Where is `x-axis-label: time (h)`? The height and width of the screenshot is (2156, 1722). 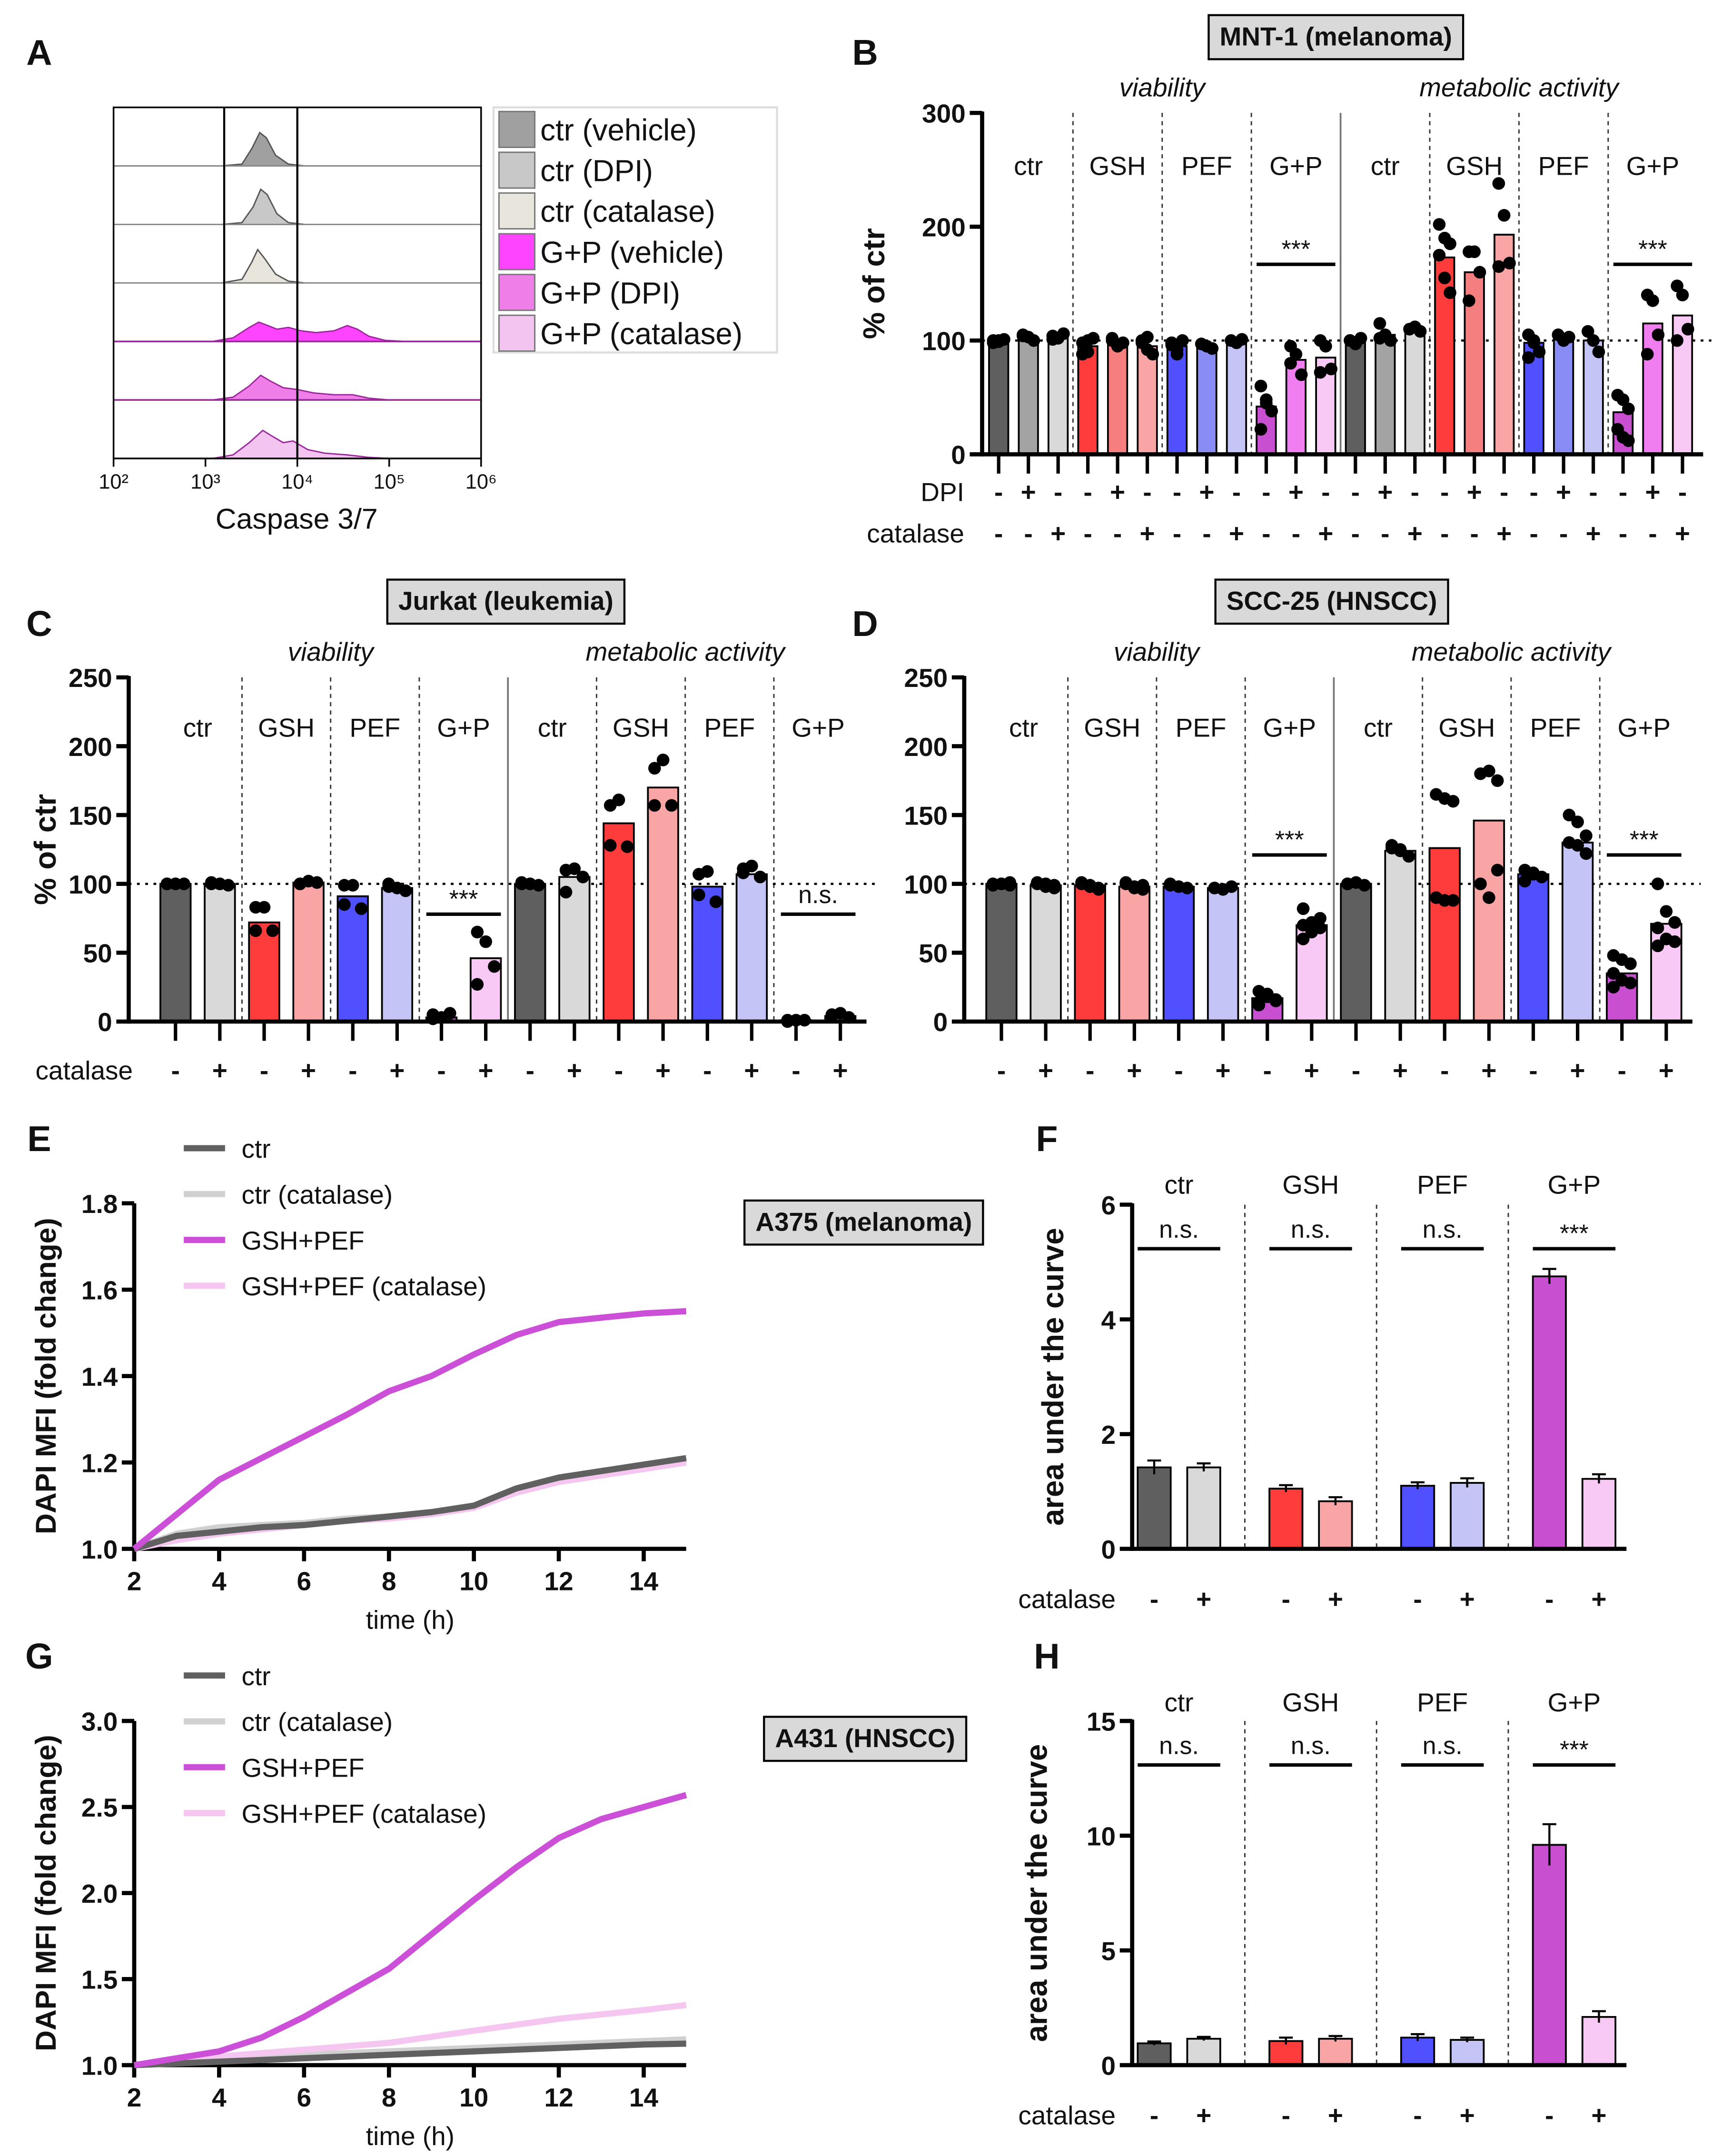
x-axis-label: time (h) is located at coordinates (410, 2136).